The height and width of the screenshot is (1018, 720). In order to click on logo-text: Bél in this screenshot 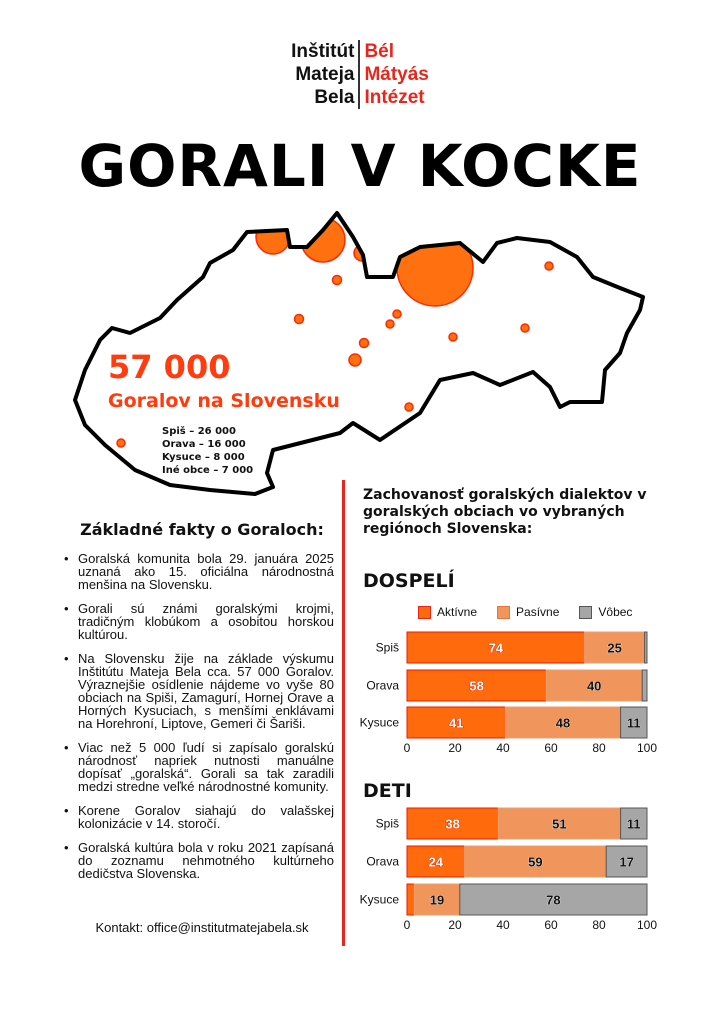, I will do `click(379, 51)`.